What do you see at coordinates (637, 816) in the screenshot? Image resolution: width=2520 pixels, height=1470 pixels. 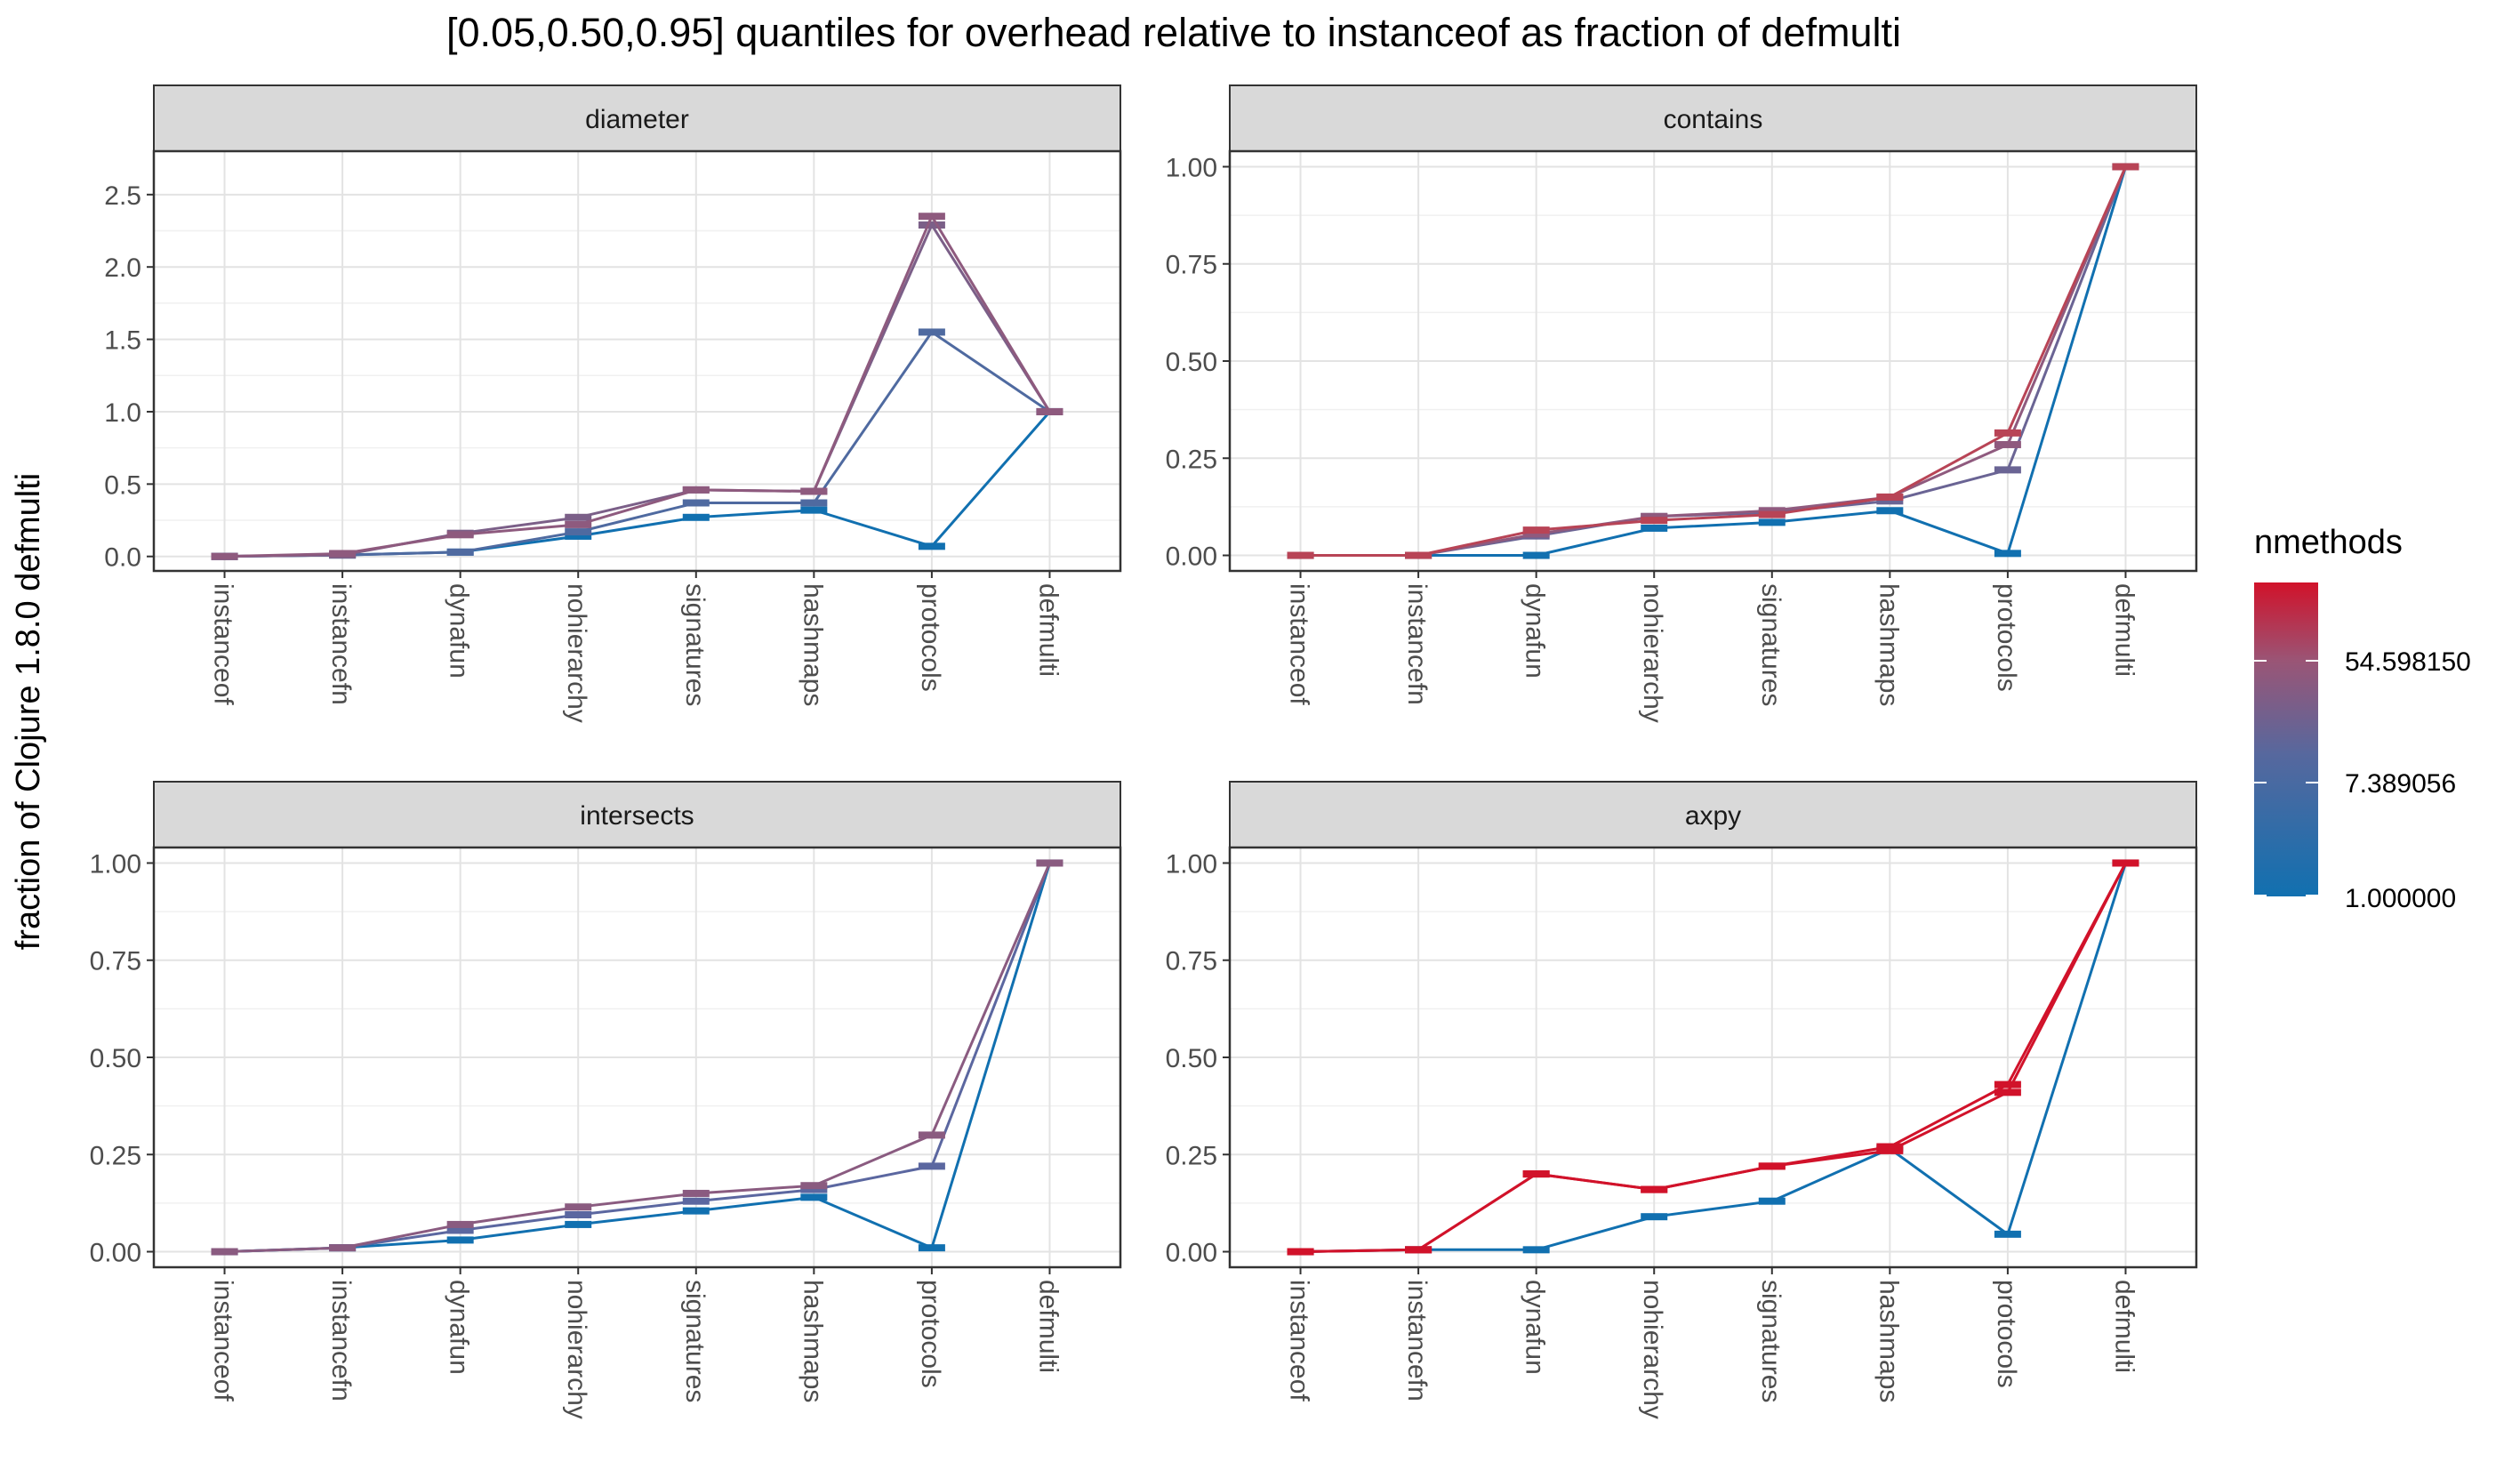 I see `facet-strip-label: intersects` at bounding box center [637, 816].